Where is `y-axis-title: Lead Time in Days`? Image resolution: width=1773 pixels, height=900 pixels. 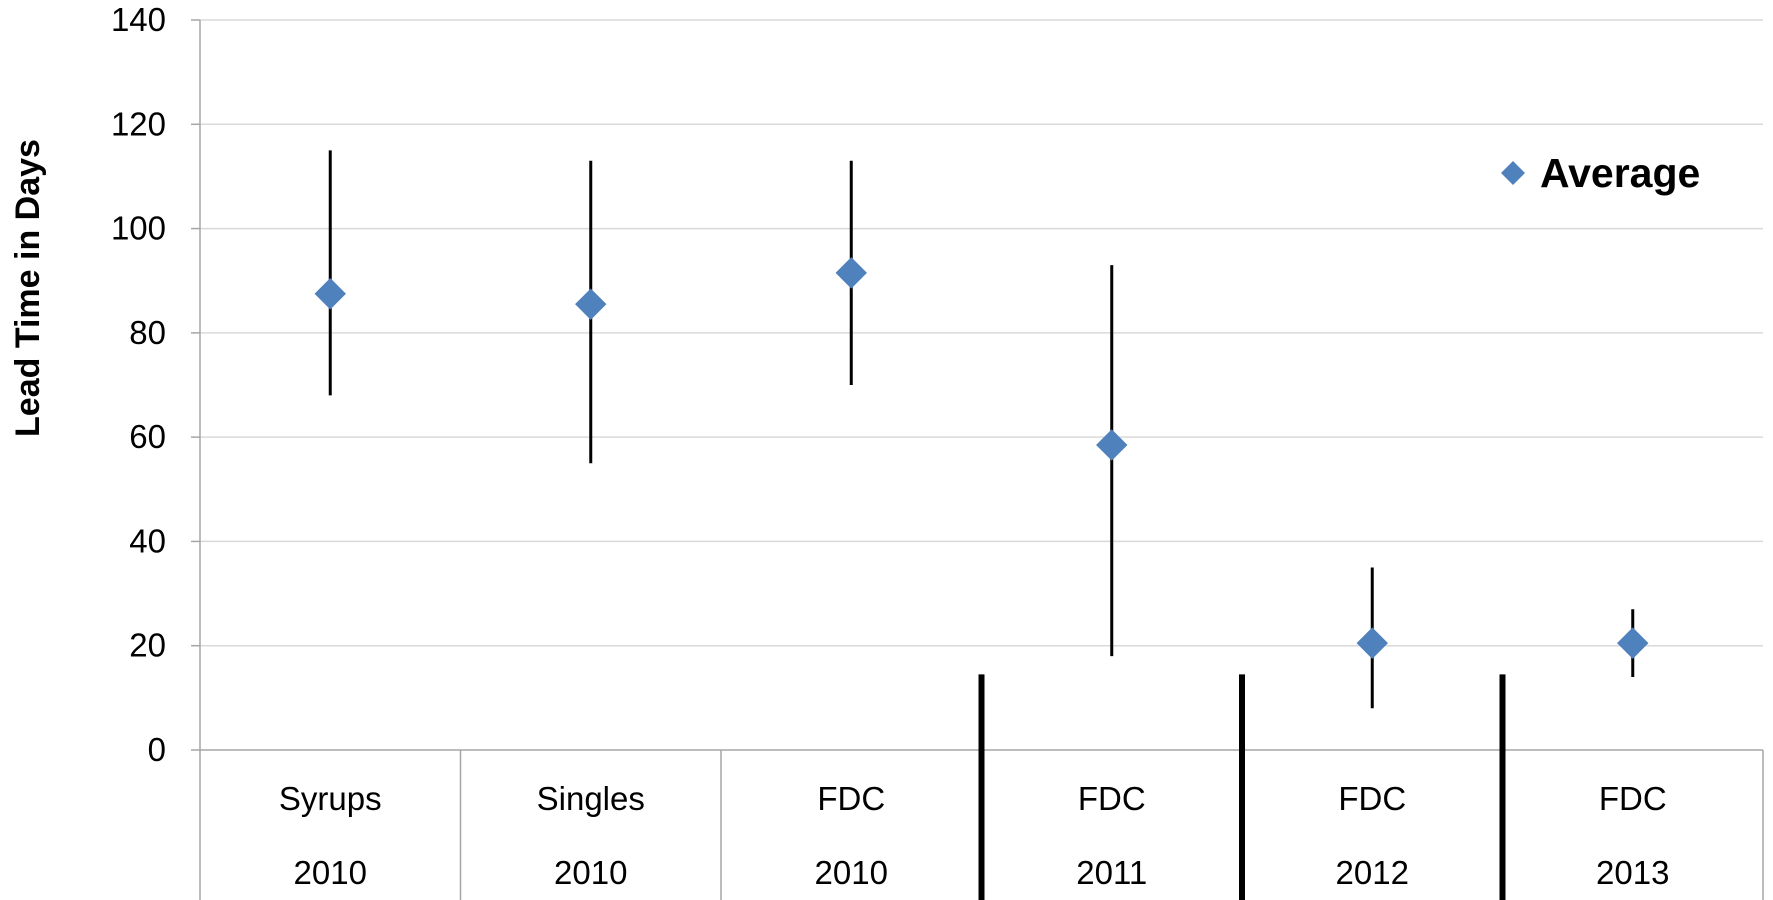
y-axis-title: Lead Time in Days is located at coordinates (28, 288).